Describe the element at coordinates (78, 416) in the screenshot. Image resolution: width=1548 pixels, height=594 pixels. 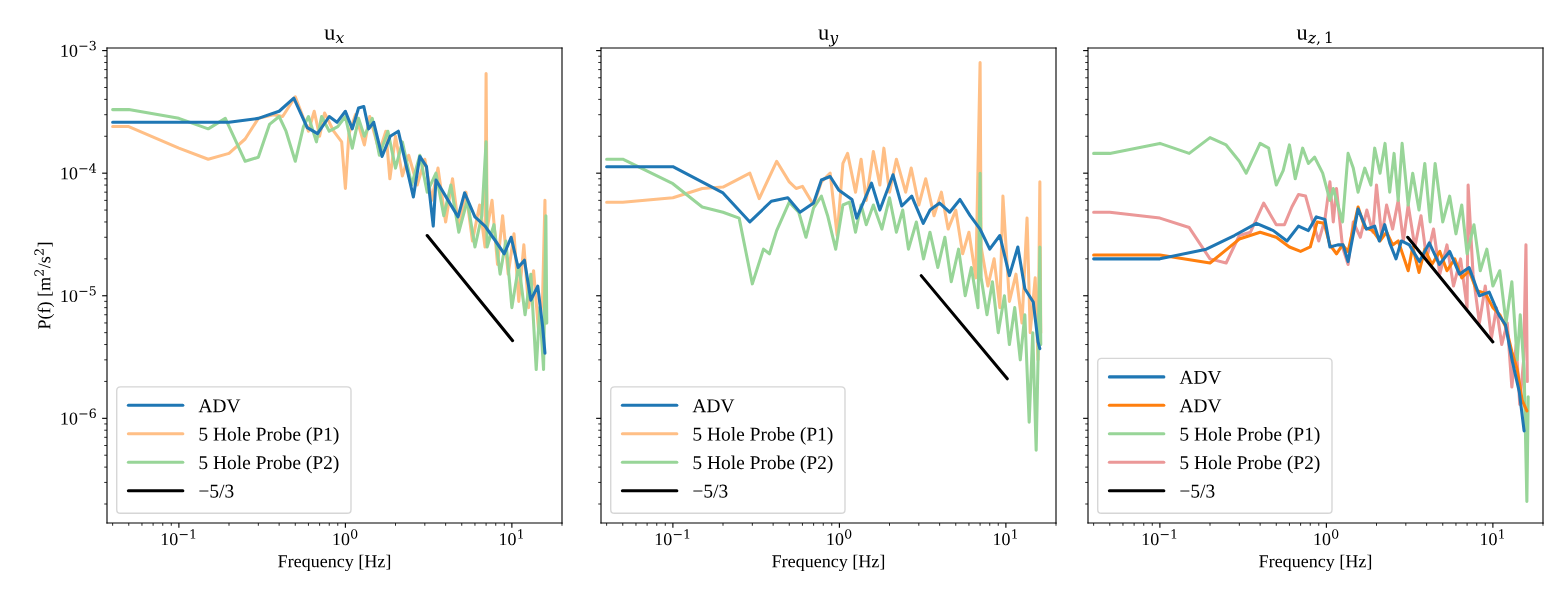
I see `y-tick-label: 10$^{−6}$` at that location.